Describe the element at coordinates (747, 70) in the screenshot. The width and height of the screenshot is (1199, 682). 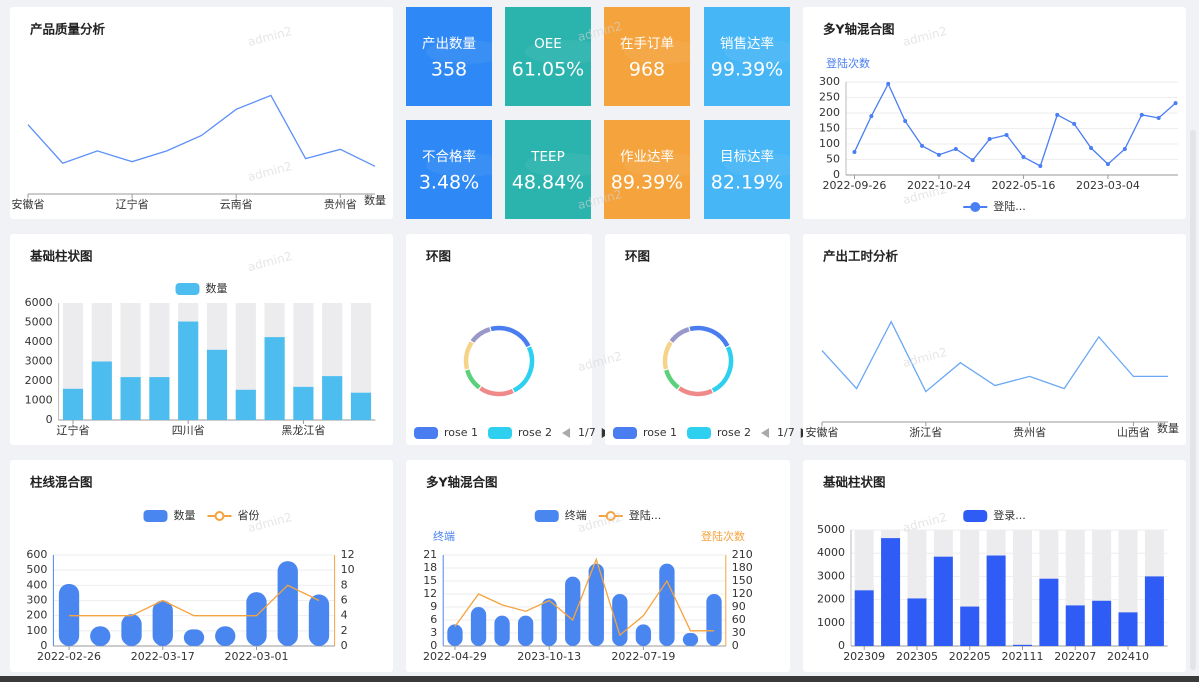
I see `kpi-value: 99.39%` at that location.